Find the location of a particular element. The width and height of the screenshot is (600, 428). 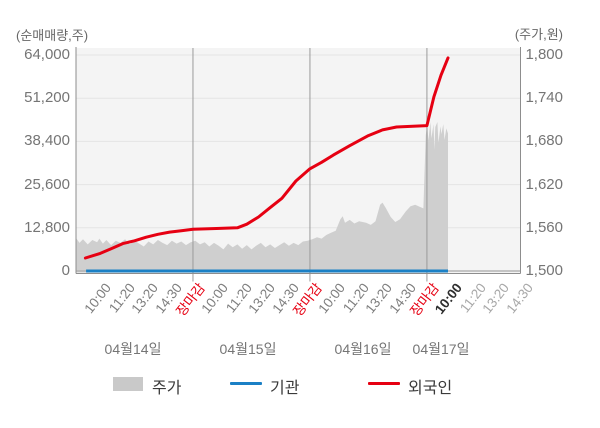

right-axis-tick-label: 1,560 is located at coordinates (544, 227).